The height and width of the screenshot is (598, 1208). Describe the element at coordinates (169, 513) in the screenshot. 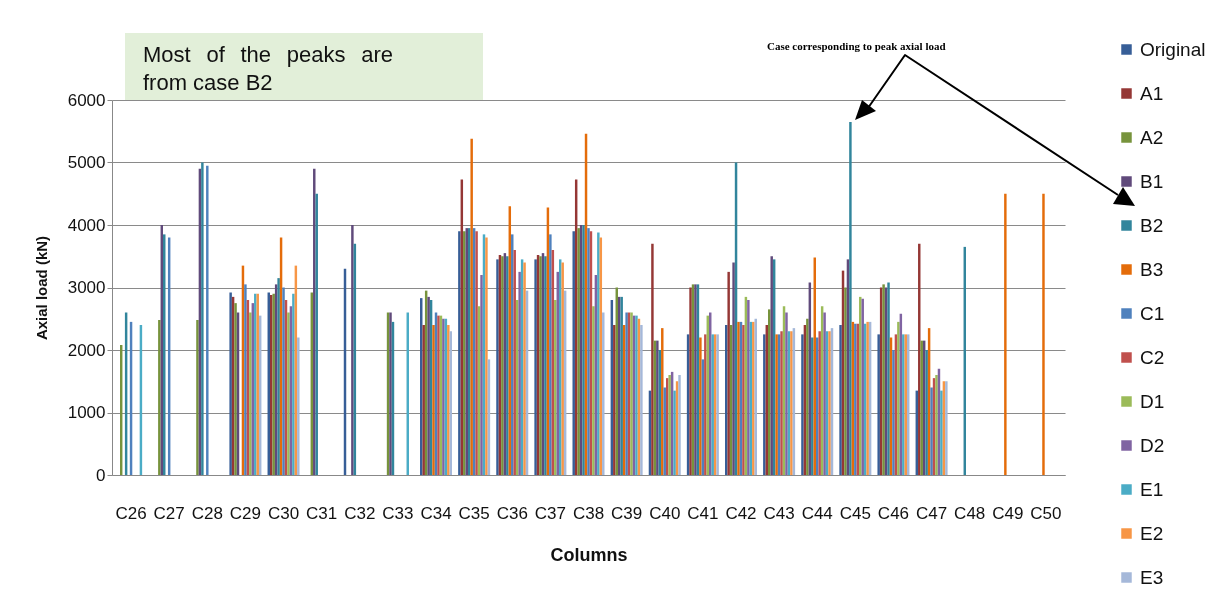

I see `x-tick-label: C27` at that location.